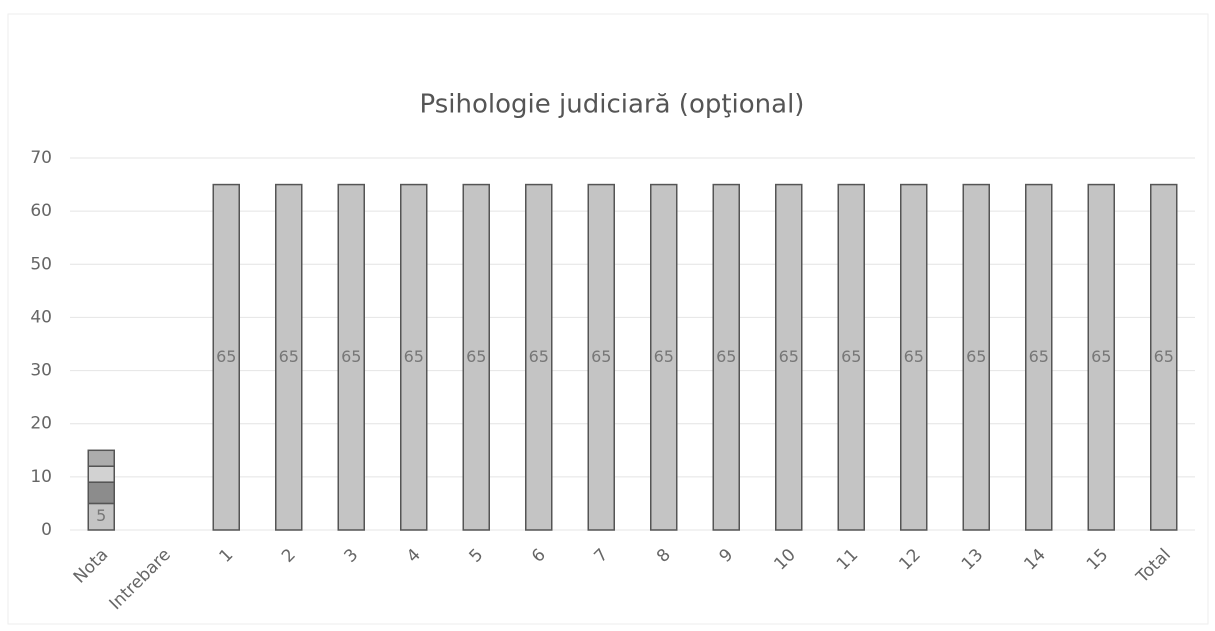  Describe the element at coordinates (414, 556) in the screenshot. I see `x-tick-label: 4` at that location.